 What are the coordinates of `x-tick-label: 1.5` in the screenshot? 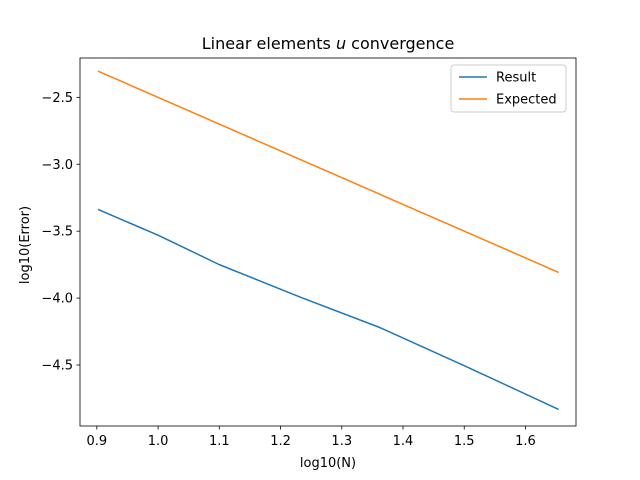 It's located at (464, 441).